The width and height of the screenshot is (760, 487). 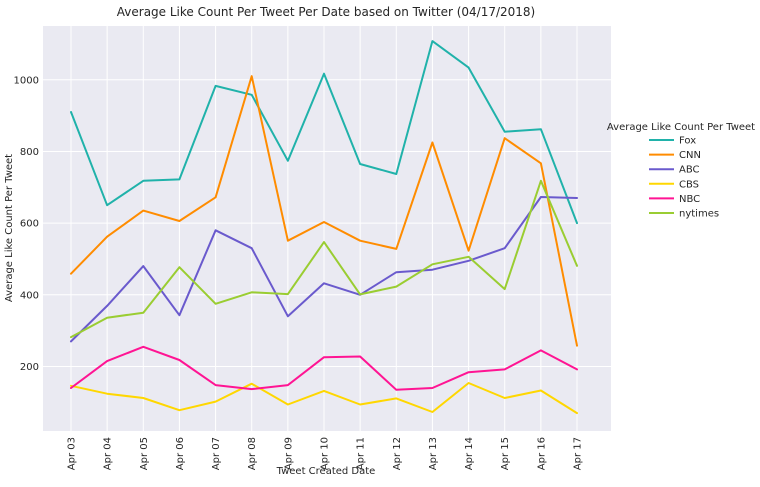 What do you see at coordinates (9, 228) in the screenshot?
I see `y-axis-label: Average Like Count Per Tweet` at bounding box center [9, 228].